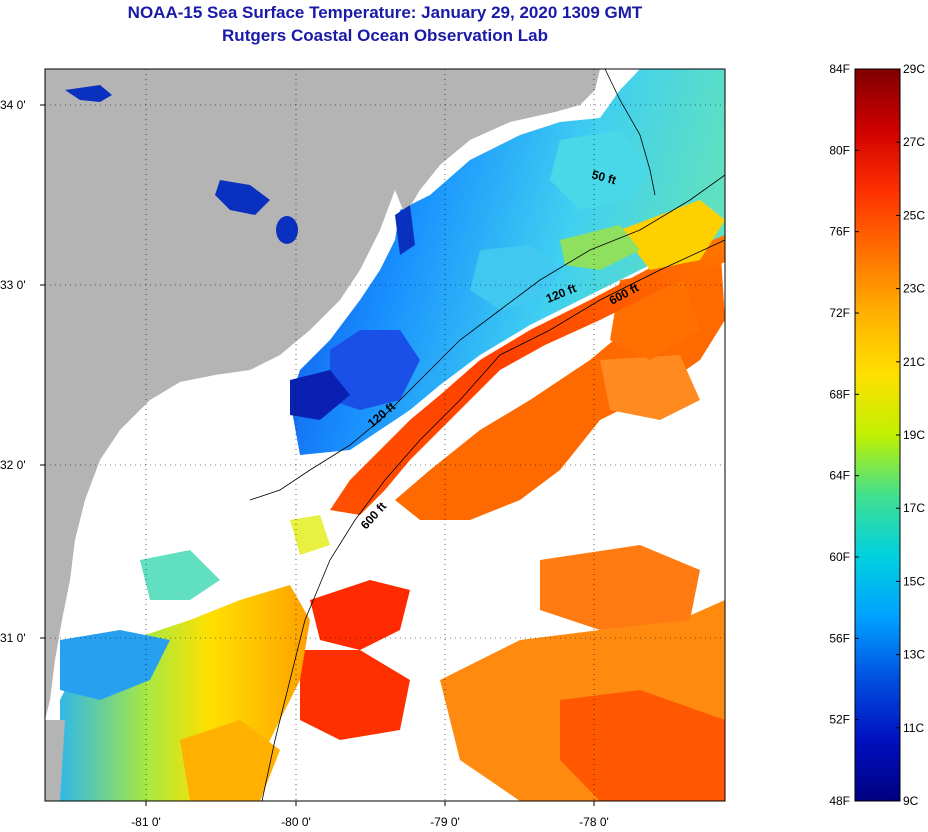 Image resolution: width=928 pixels, height=832 pixels. Describe the element at coordinates (146, 822) in the screenshot. I see `lon-label: -81 0'` at that location.